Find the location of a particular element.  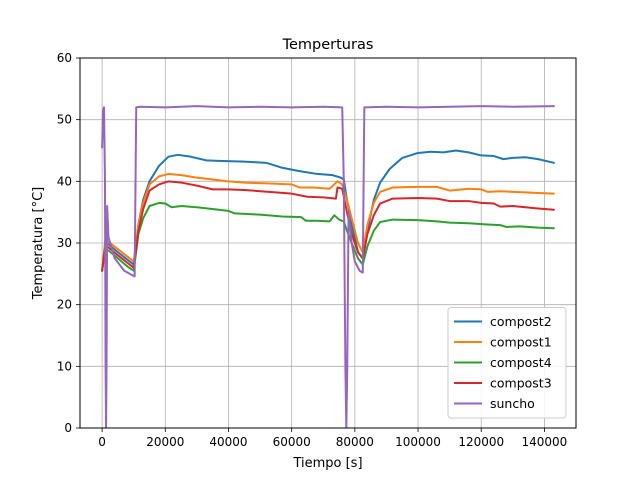

legend: compost2 compost1 compost4 compost3 suncho is located at coordinates (507, 363).